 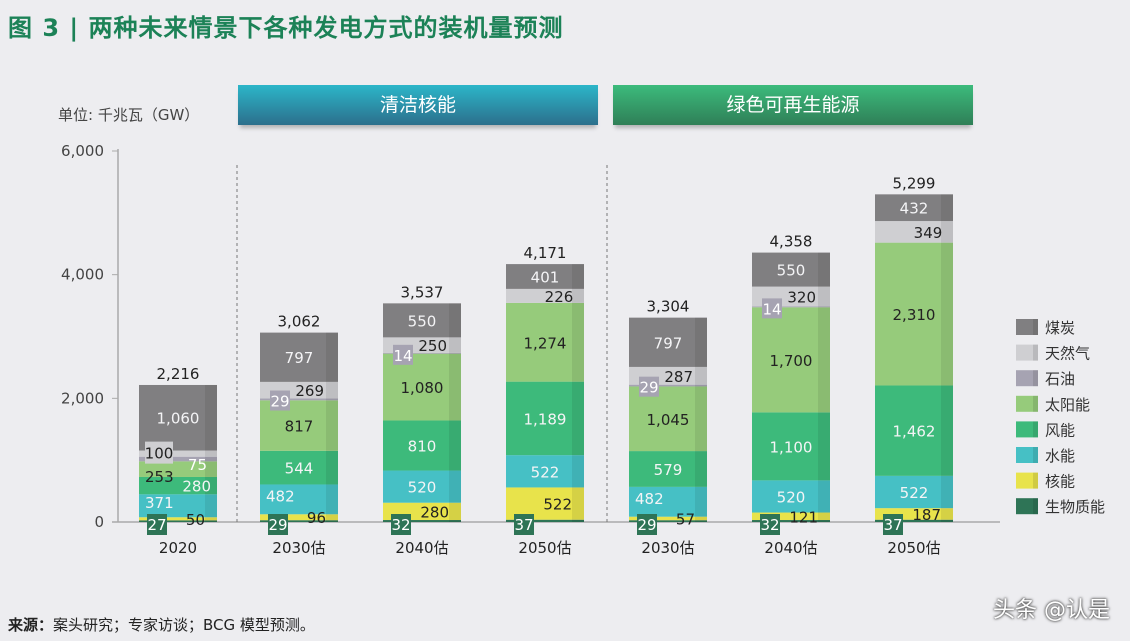 I want to click on data-label: 1,060, so click(x=178, y=419).